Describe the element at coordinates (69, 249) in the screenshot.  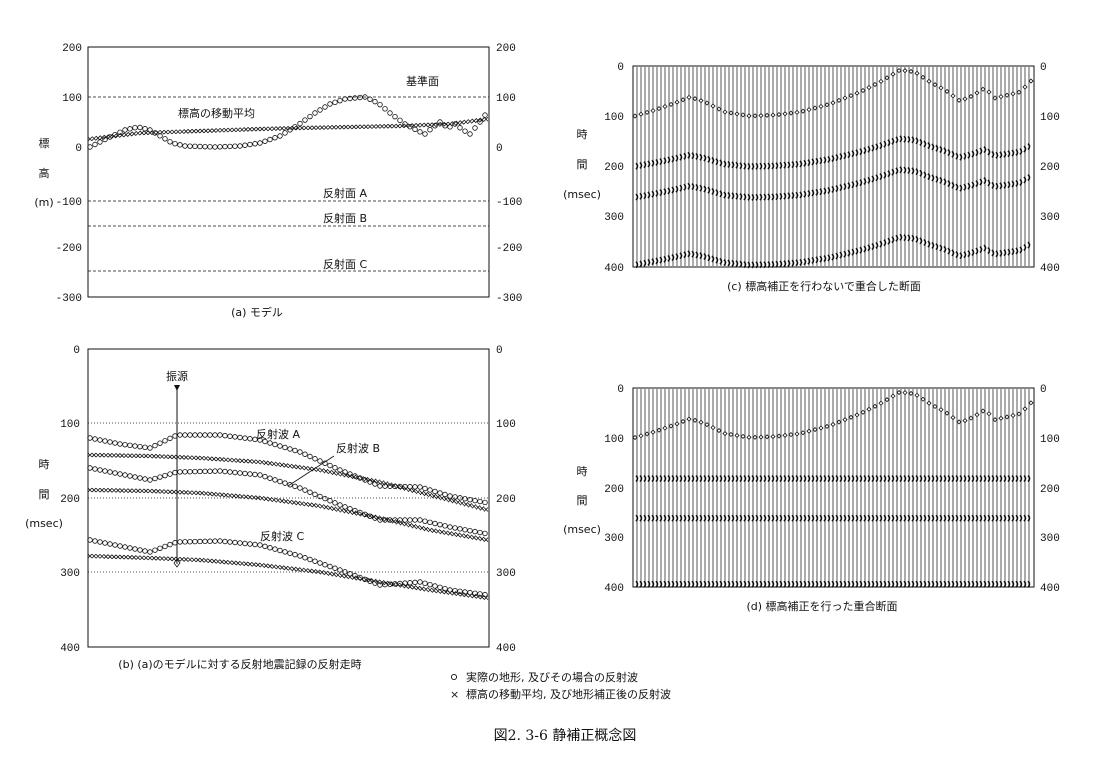
I see `panel-a-tick-left: -200` at that location.